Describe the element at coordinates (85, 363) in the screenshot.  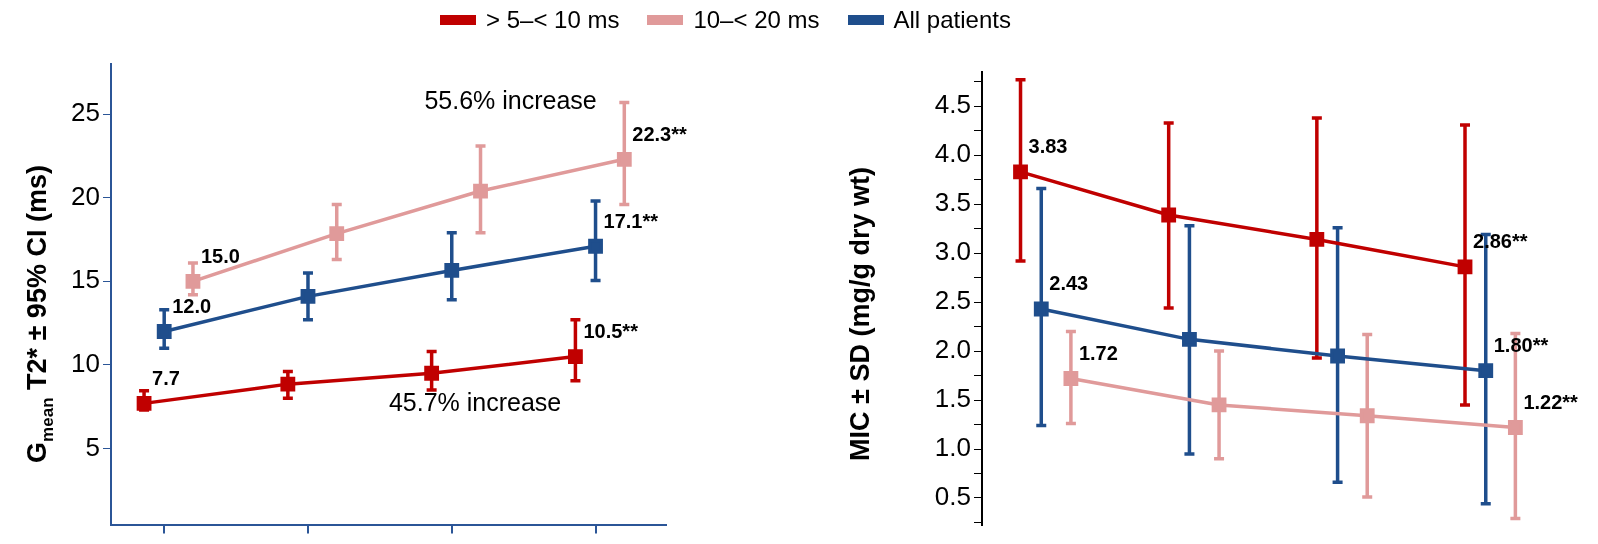
I see `y-tick-label: 10` at that location.